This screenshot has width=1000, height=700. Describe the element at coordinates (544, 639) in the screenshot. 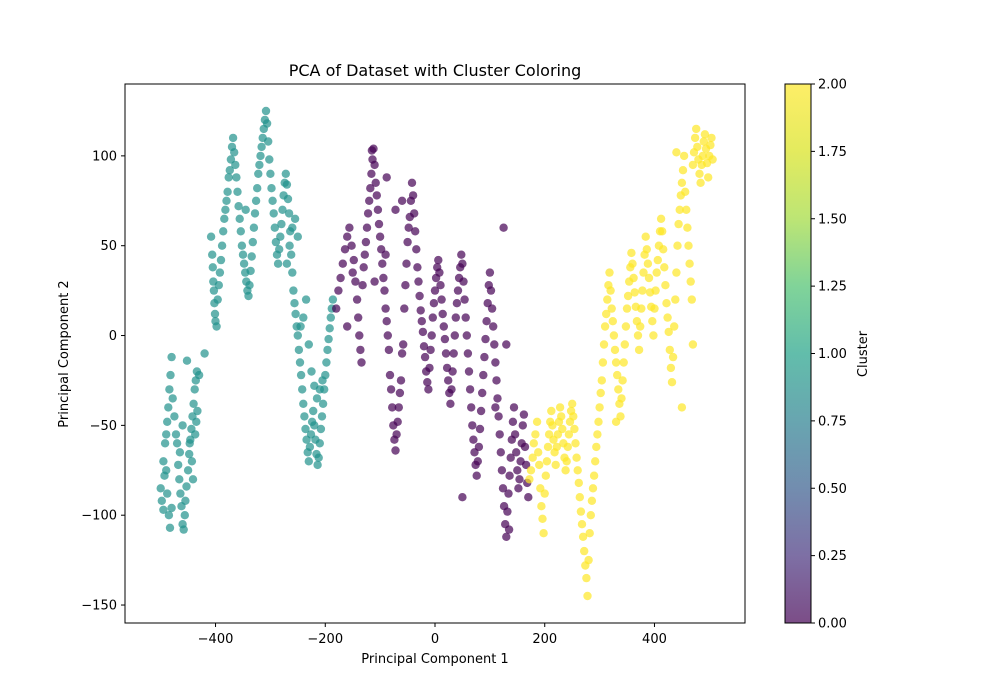

I see `x-tick-label: 200` at that location.